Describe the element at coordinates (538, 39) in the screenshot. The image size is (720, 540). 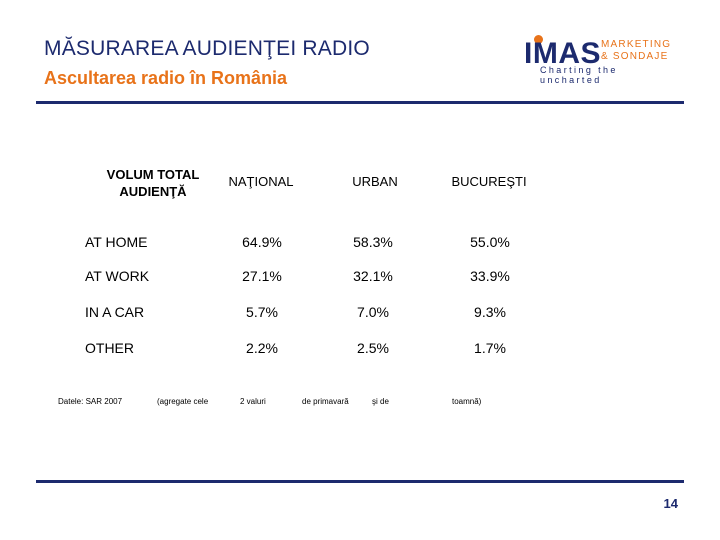
I see `logo-dot-icon` at that location.